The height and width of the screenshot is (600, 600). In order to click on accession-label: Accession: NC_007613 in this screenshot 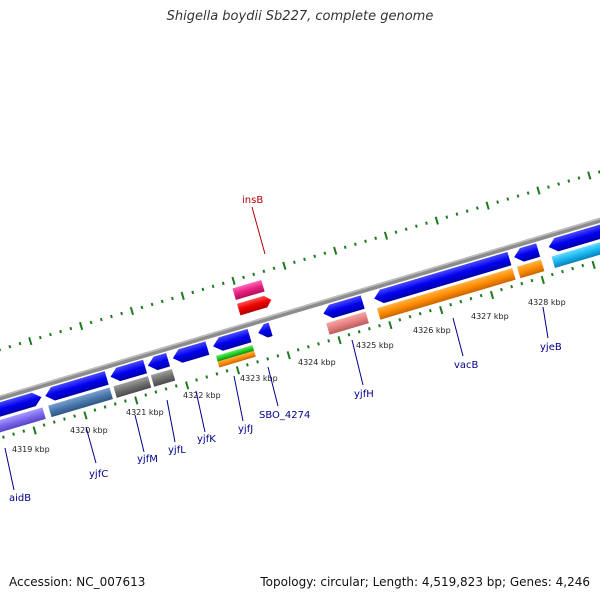, I will do `click(77, 582)`.